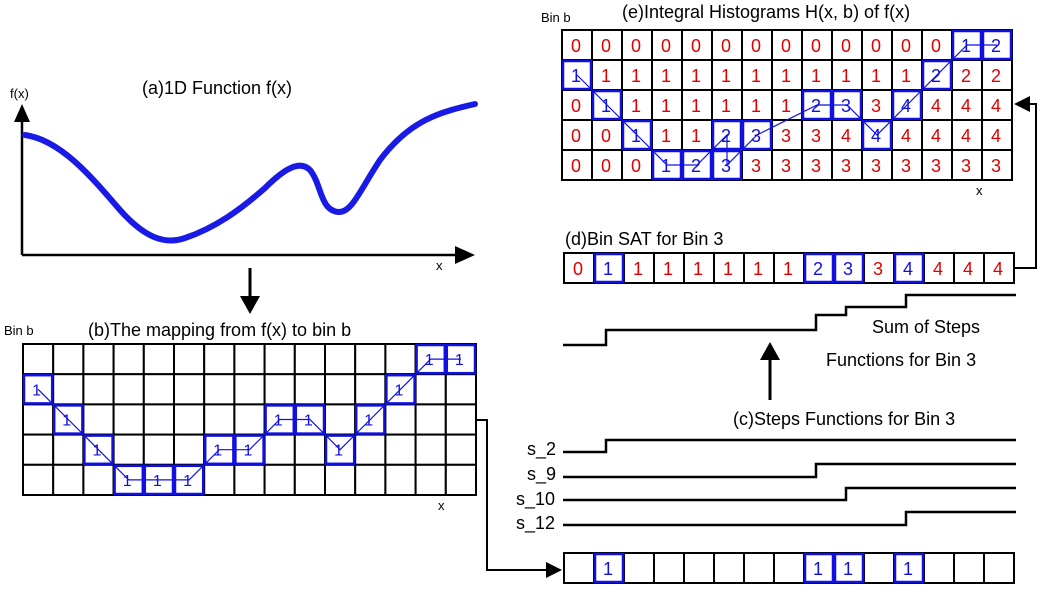 The width and height of the screenshot is (1046, 599). Describe the element at coordinates (789, 494) in the screenshot. I see `step-function-s10` at that location.